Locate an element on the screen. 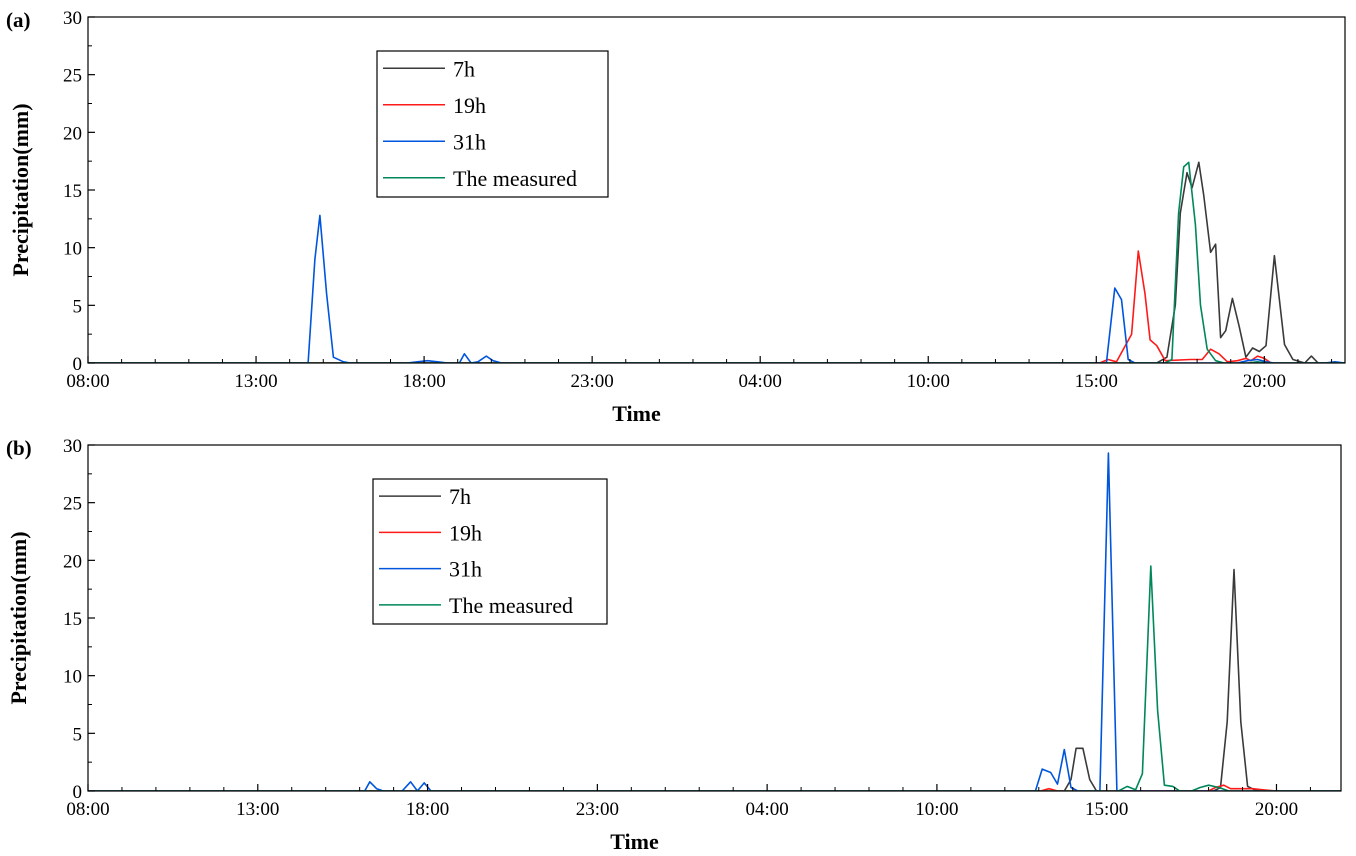 This screenshot has width=1356, height=856. panel-label: (a) is located at coordinates (18, 20).